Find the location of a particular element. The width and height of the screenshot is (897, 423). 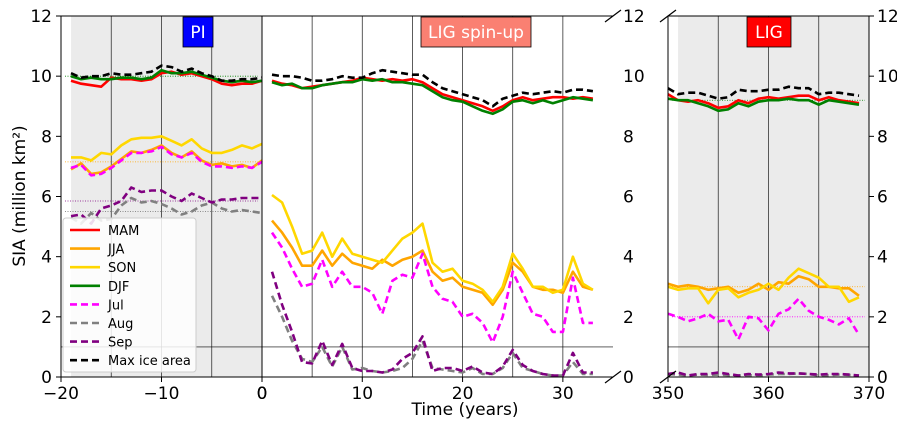

series-spinup-max-ice-area is located at coordinates (432, 88).